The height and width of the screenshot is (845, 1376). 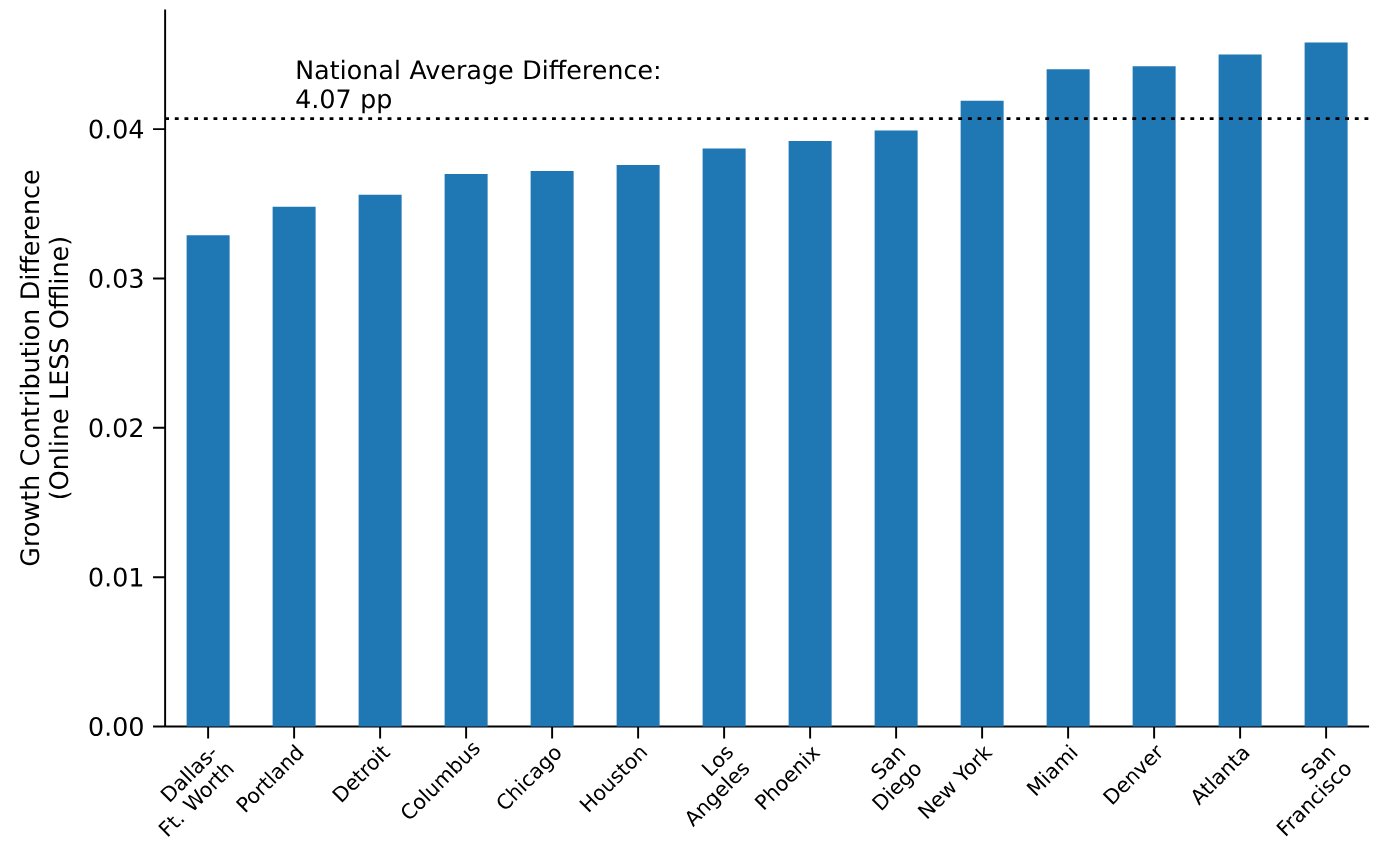 What do you see at coordinates (116, 278) in the screenshot?
I see `y-tick-label: 0.03` at bounding box center [116, 278].